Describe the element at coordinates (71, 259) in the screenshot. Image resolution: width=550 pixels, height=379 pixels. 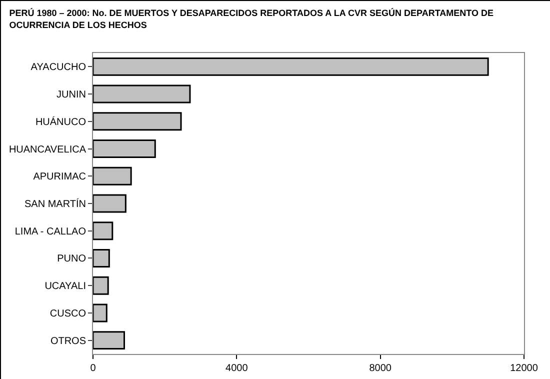
I see `y-tick-label: PUNO` at that location.